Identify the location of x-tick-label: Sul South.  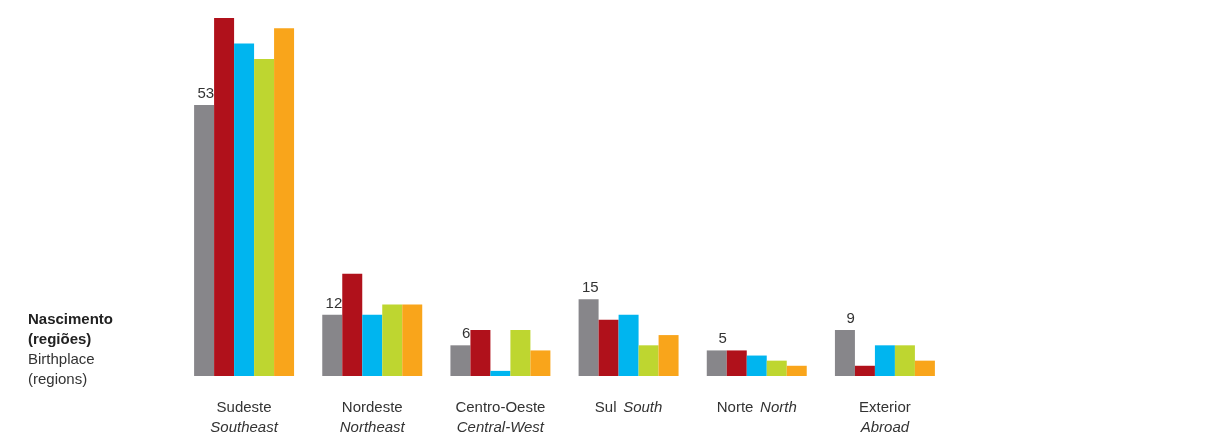
(628, 406).